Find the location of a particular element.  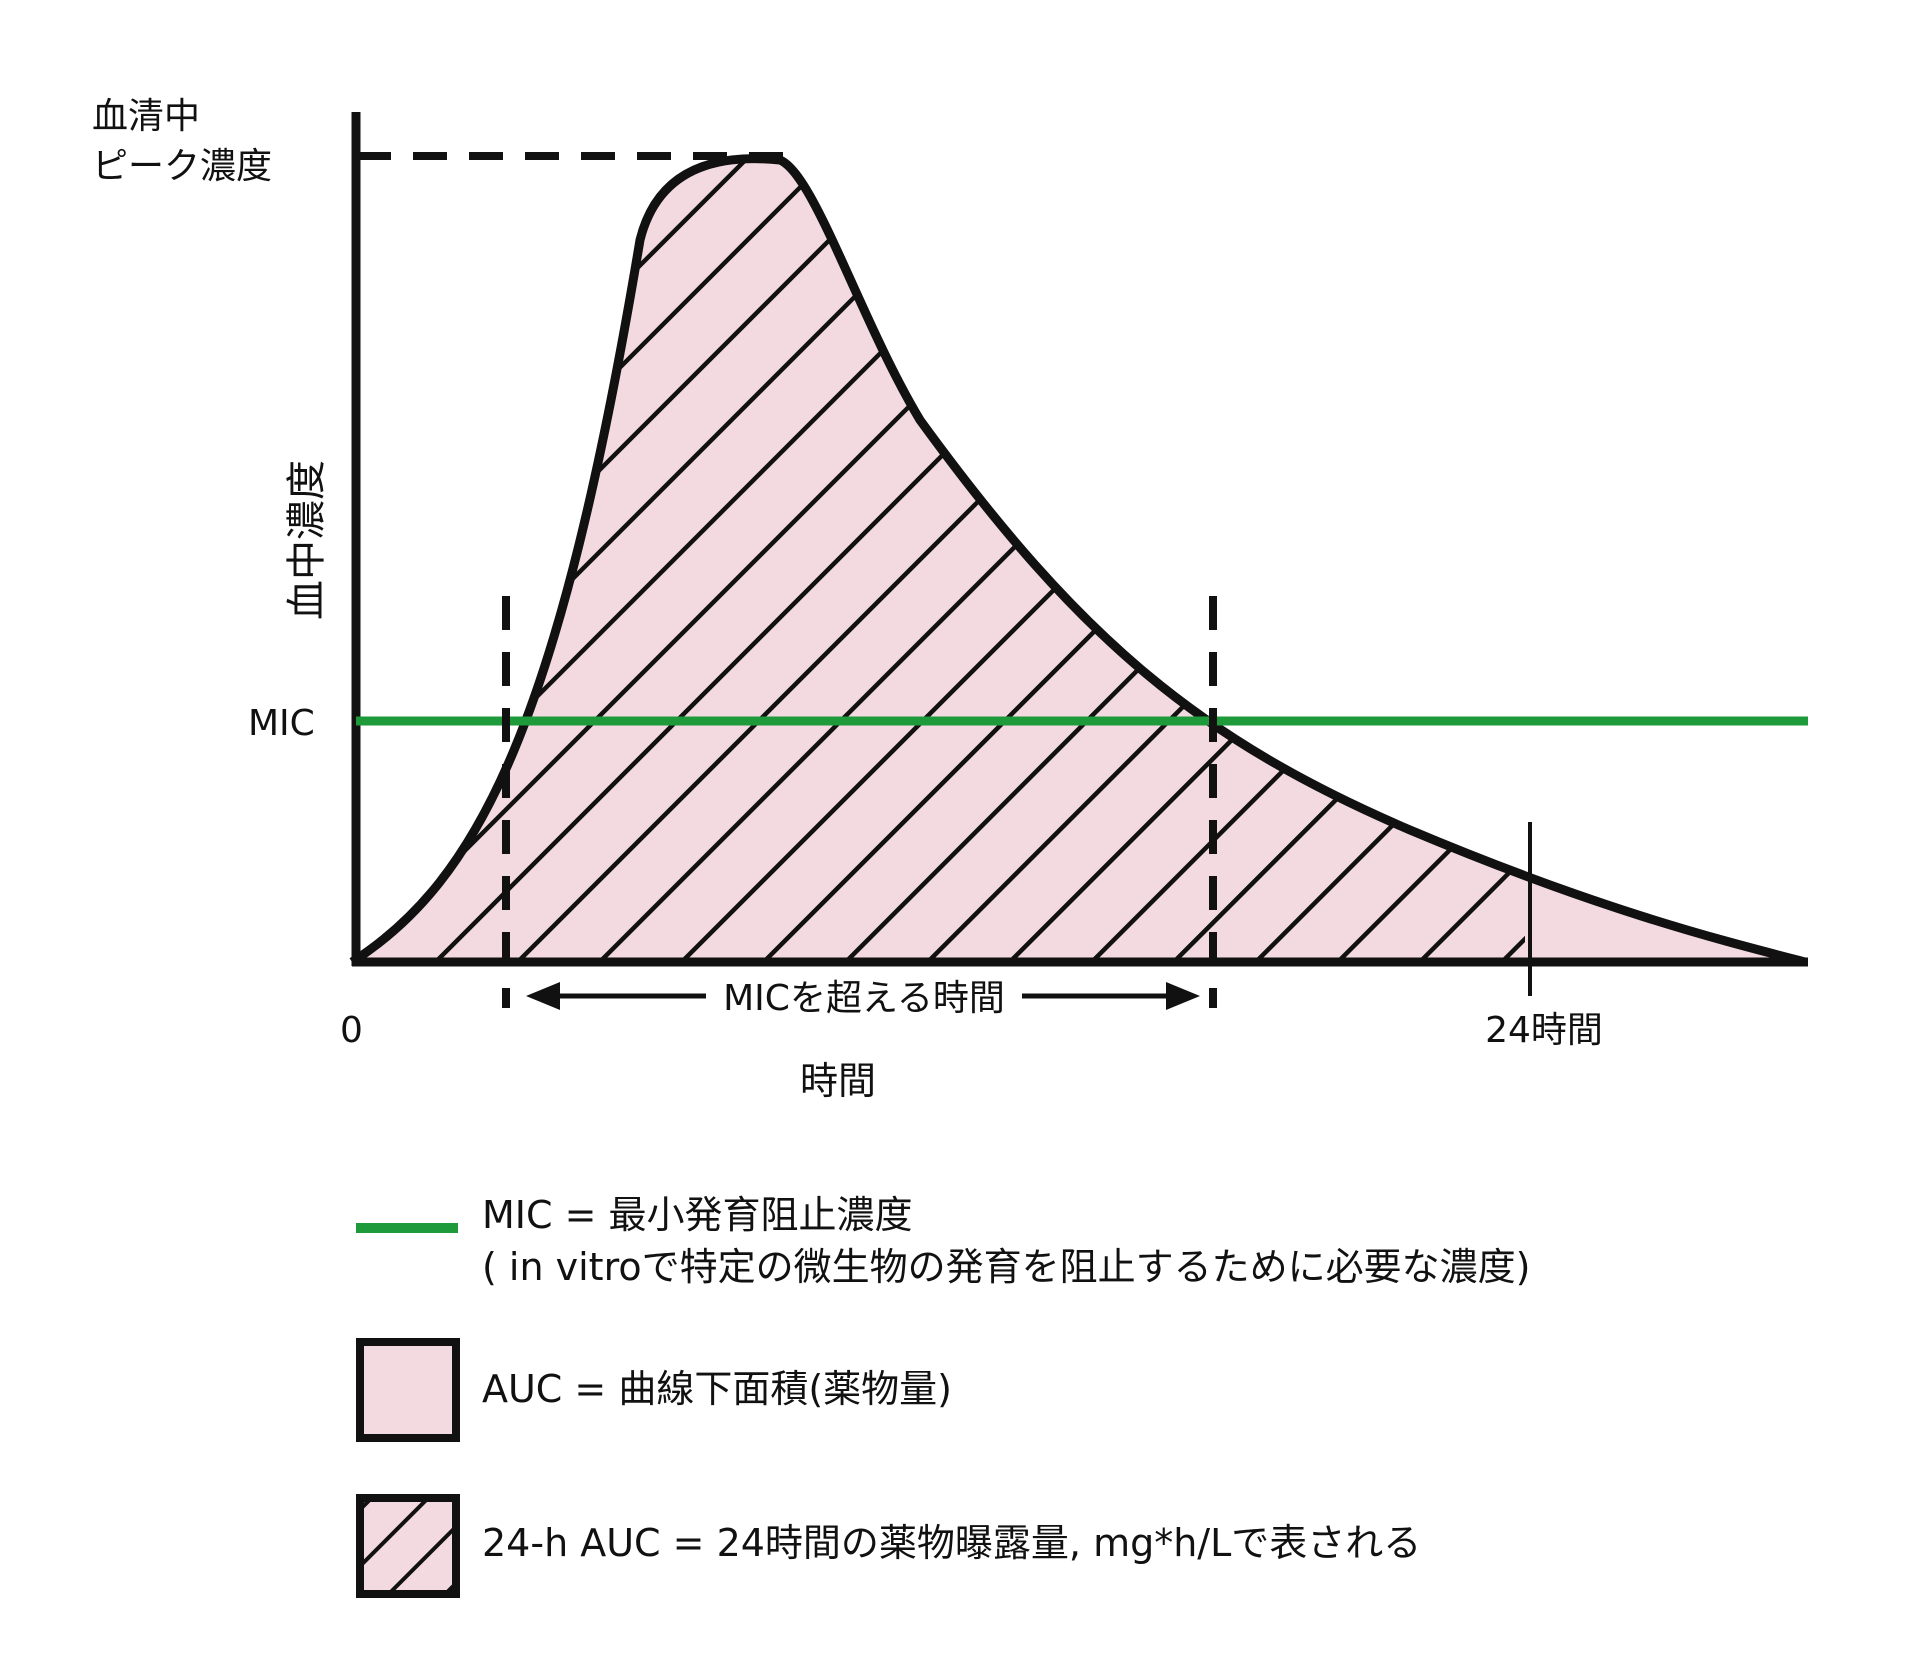

time-arrow-left-head is located at coordinates (543, 996).